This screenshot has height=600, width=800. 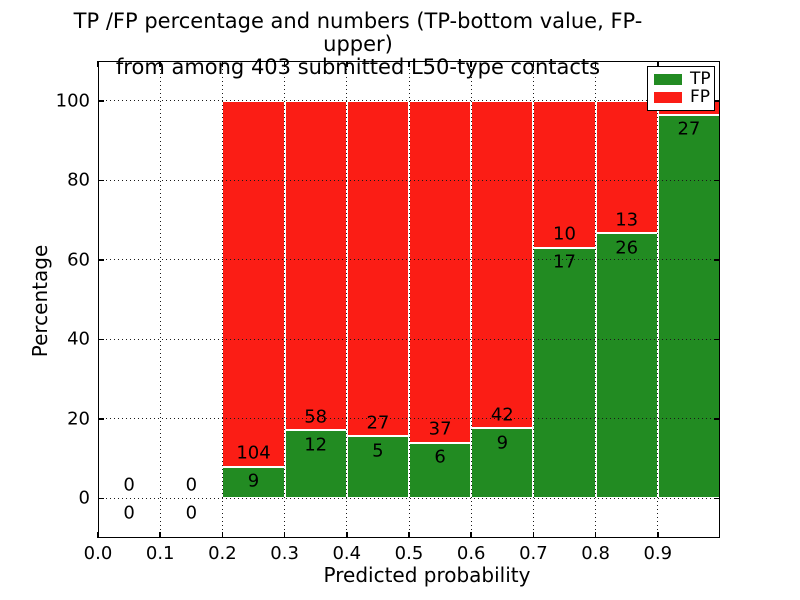 I want to click on fp-count-label: 10, so click(x=564, y=234).